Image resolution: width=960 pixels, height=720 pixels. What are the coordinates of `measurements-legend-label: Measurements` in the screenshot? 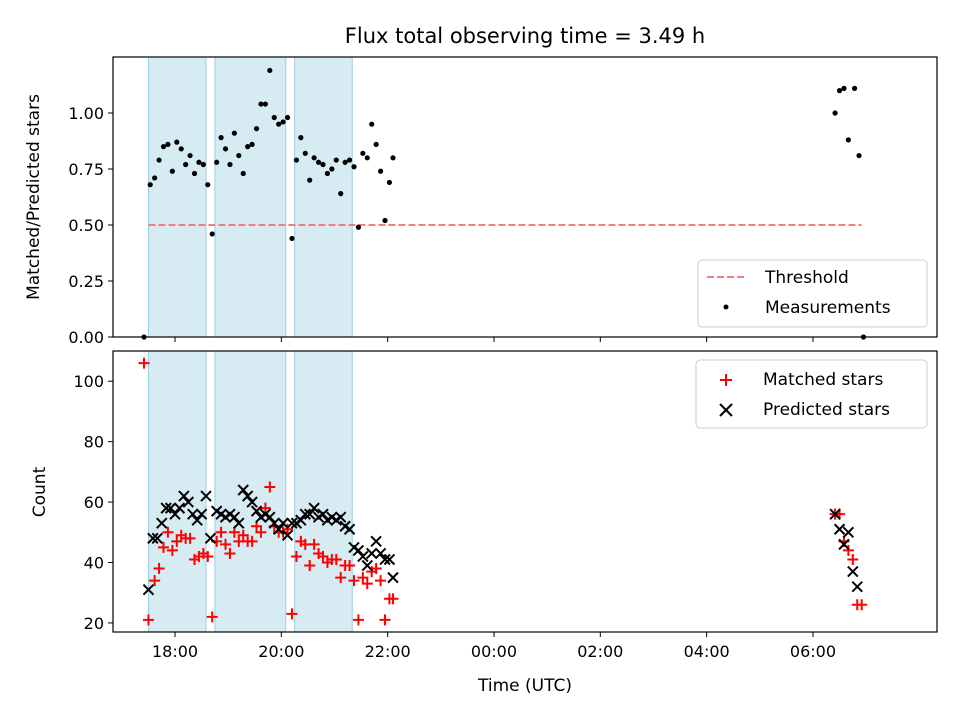 It's located at (828, 308).